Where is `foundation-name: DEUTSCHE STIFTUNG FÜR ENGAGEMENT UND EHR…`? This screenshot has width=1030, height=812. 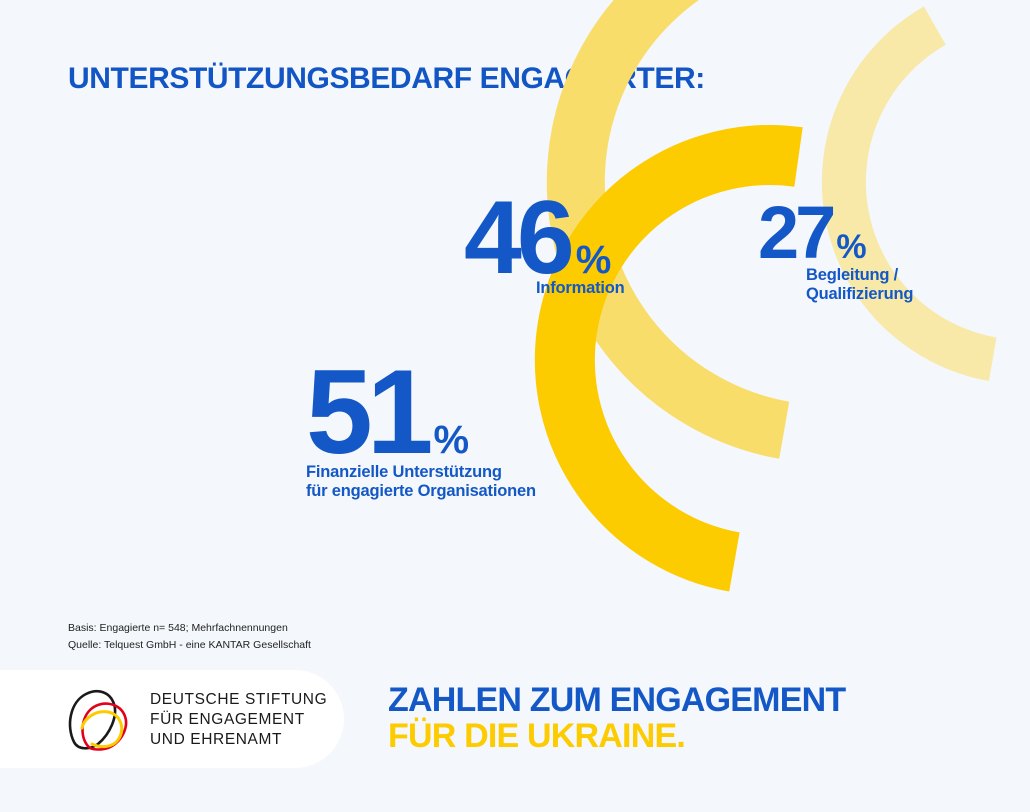 foundation-name: DEUTSCHE STIFTUNG FÜR ENGAGEMENT UND EHR… is located at coordinates (238, 720).